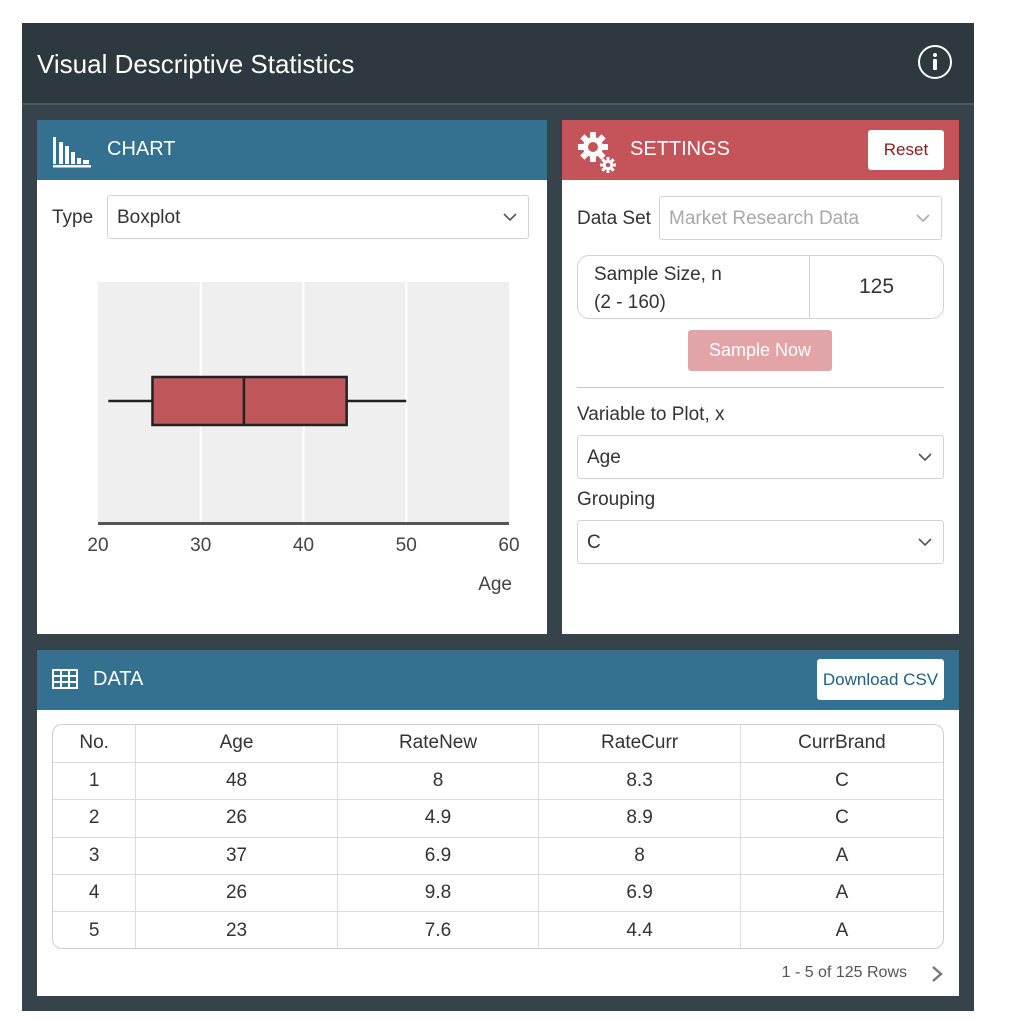 The width and height of the screenshot is (1024, 1019). I want to click on table-cell: 37, so click(236, 856).